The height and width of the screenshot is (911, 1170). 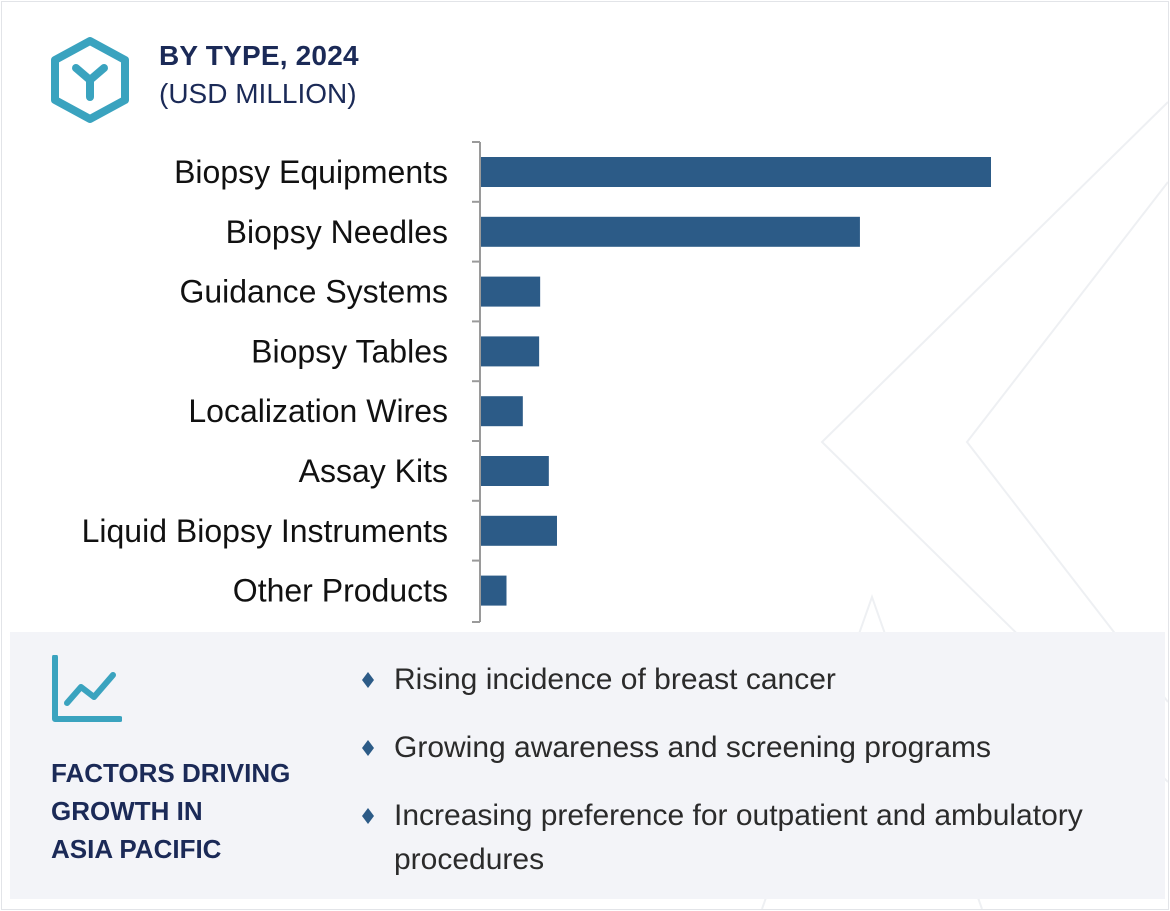 What do you see at coordinates (265, 531) in the screenshot?
I see `category-label: Liquid Biopsy Instruments` at bounding box center [265, 531].